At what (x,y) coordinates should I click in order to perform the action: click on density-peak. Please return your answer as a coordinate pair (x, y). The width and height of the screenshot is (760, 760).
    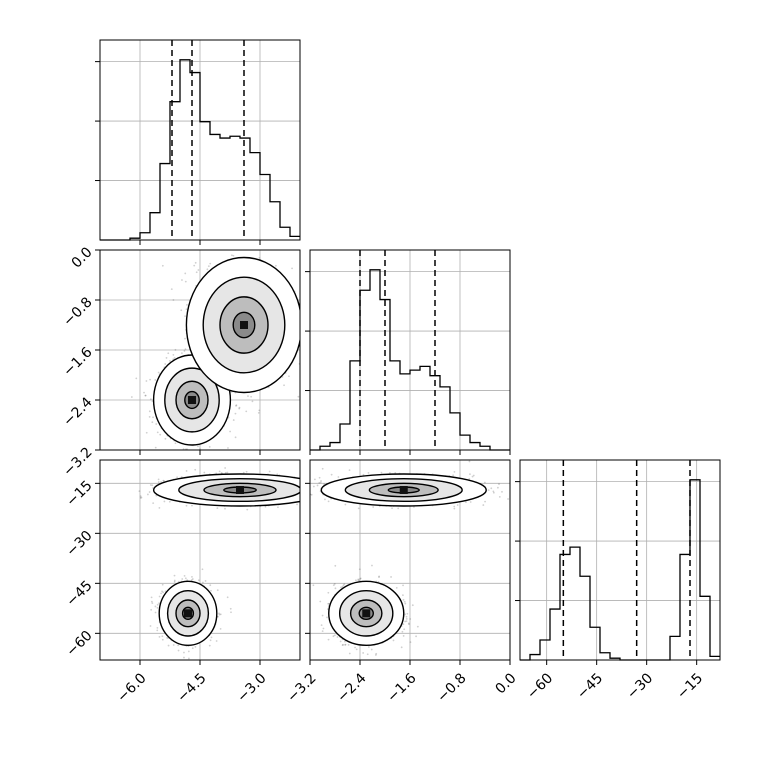
    Looking at the image, I should click on (192, 400).